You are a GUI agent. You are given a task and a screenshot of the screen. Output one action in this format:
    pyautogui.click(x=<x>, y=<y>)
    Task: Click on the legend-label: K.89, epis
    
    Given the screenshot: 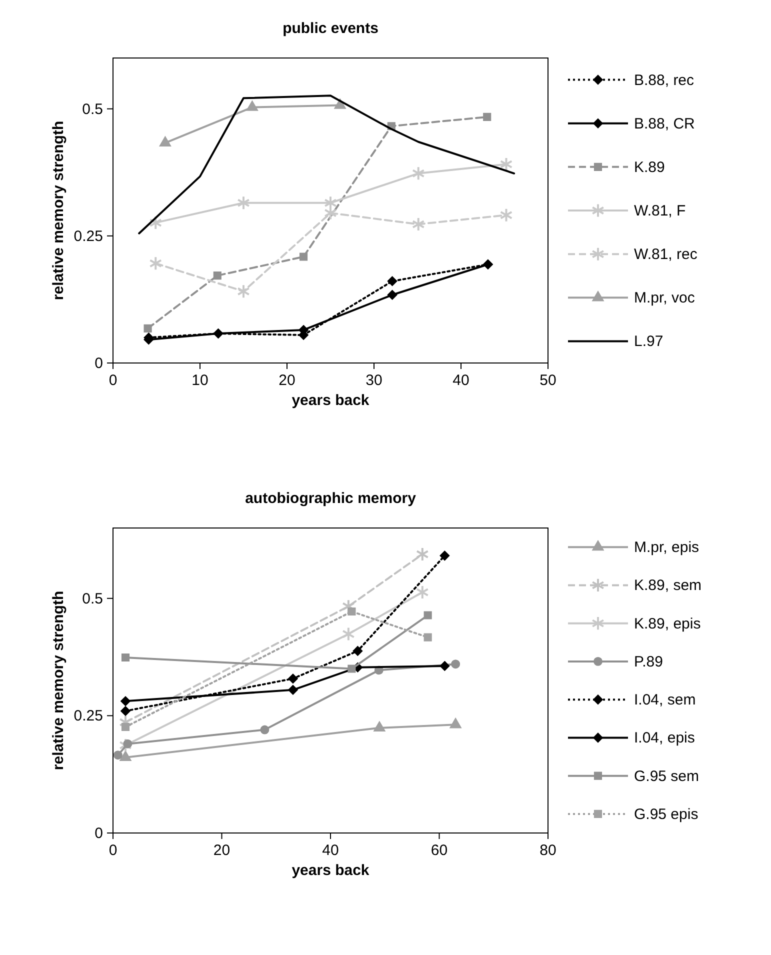 What is the action you would take?
    pyautogui.click(x=667, y=623)
    